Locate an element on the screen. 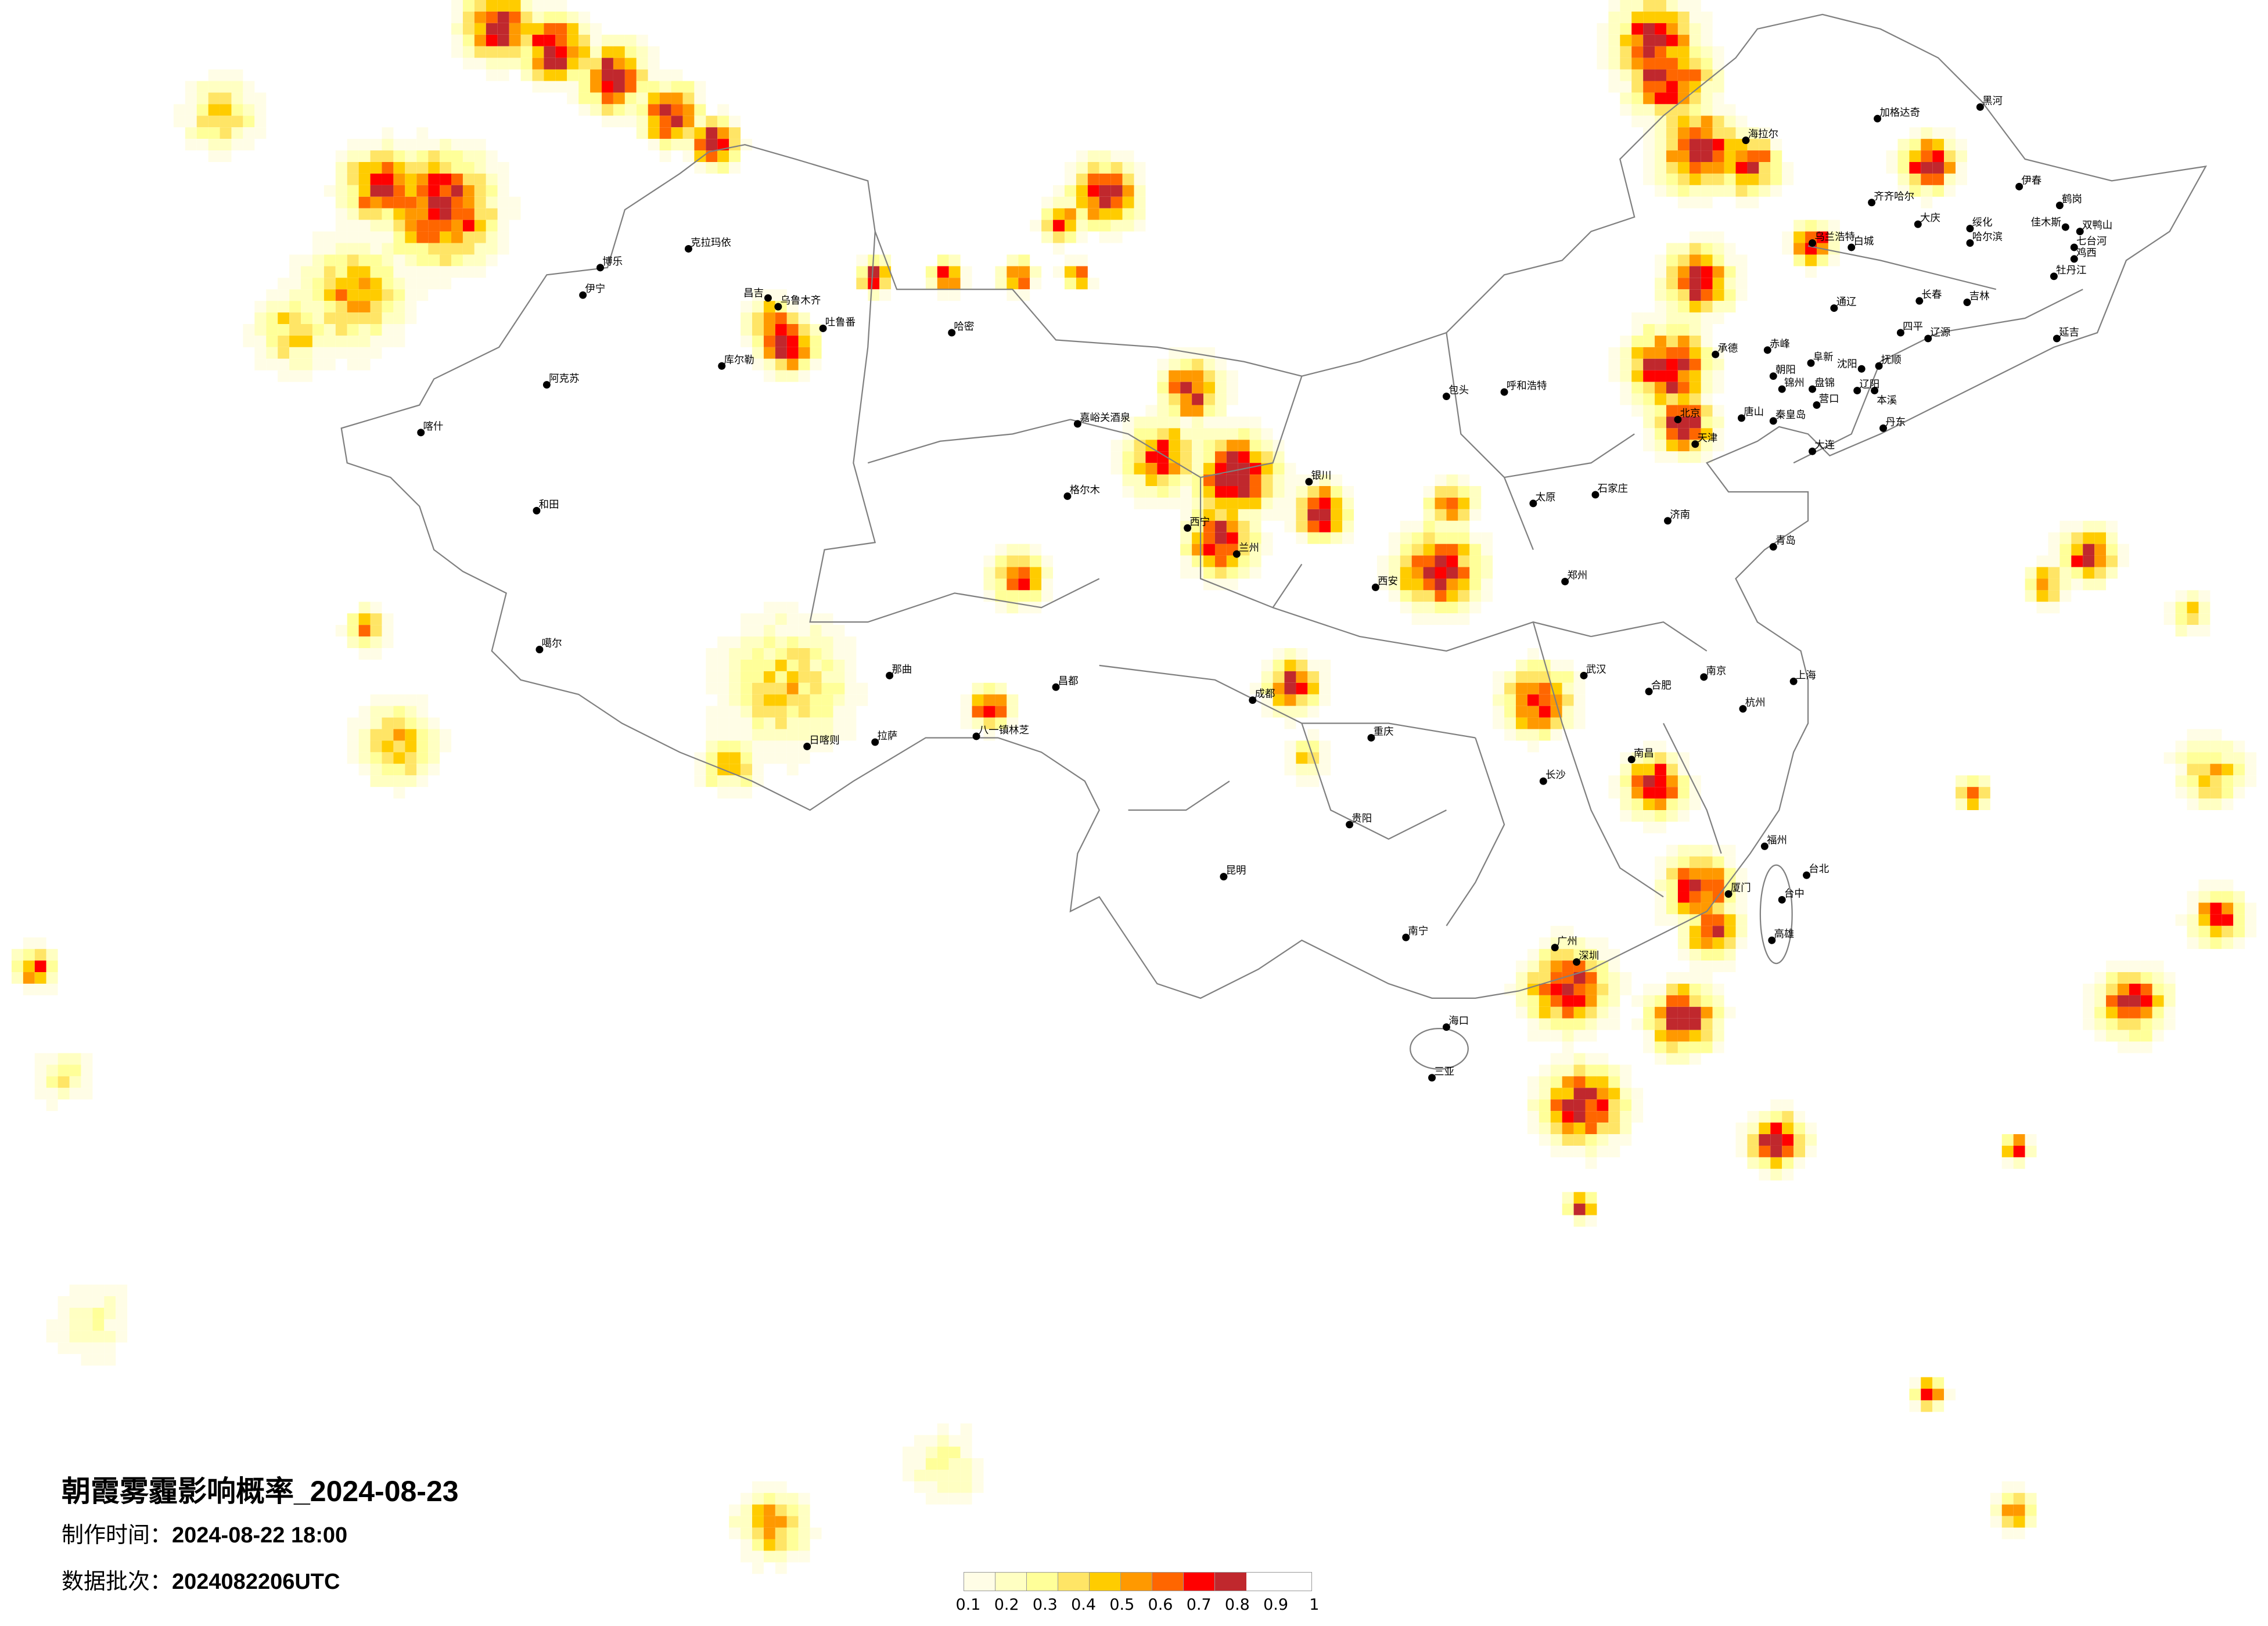 The height and width of the screenshot is (1626, 2268). city-label: 上海 is located at coordinates (1806, 675).